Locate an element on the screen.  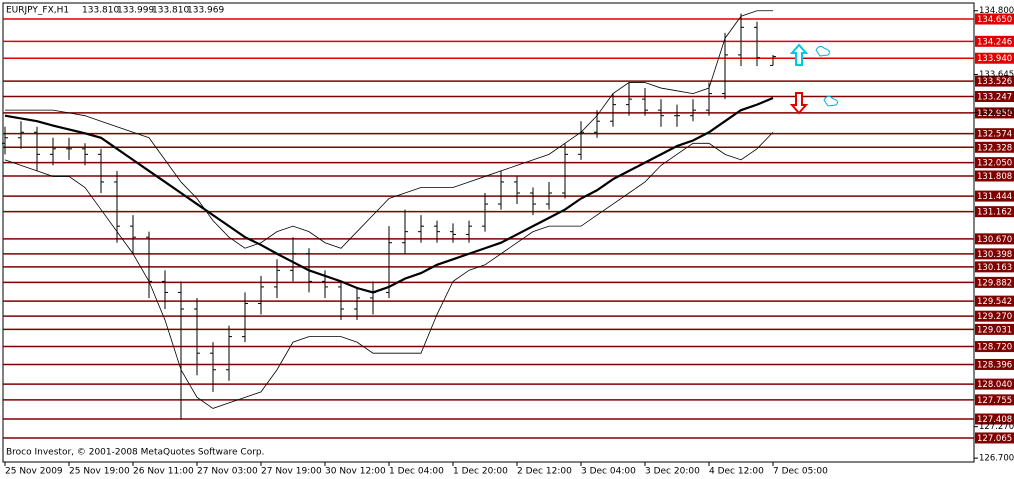
x-tick-label: 1 Dec 04:00 is located at coordinates (416, 472).